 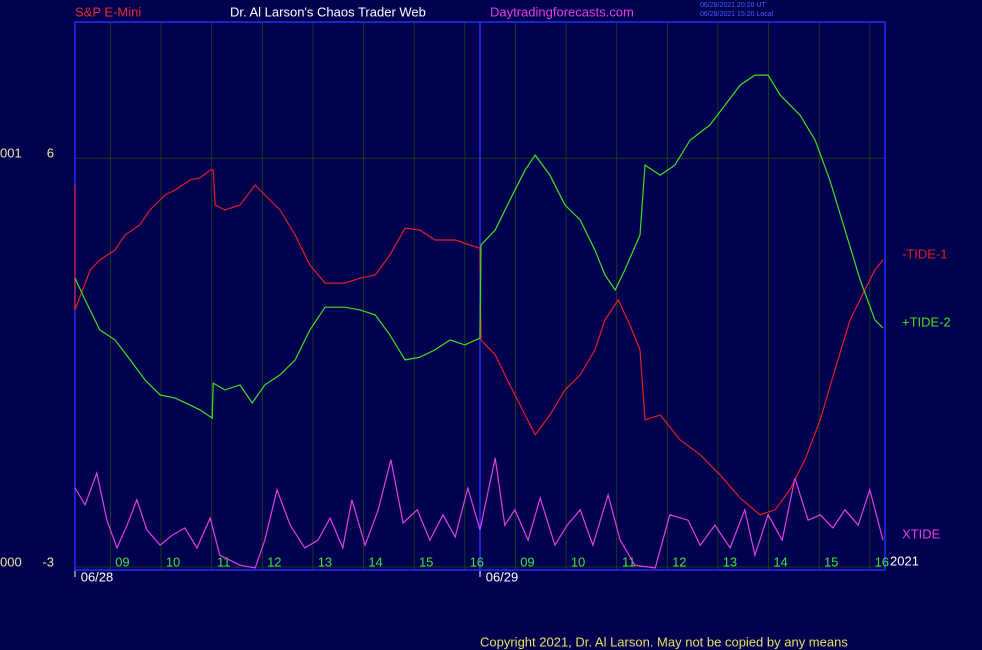 I want to click on site: Daytradingforecasts.com, so click(x=562, y=11).